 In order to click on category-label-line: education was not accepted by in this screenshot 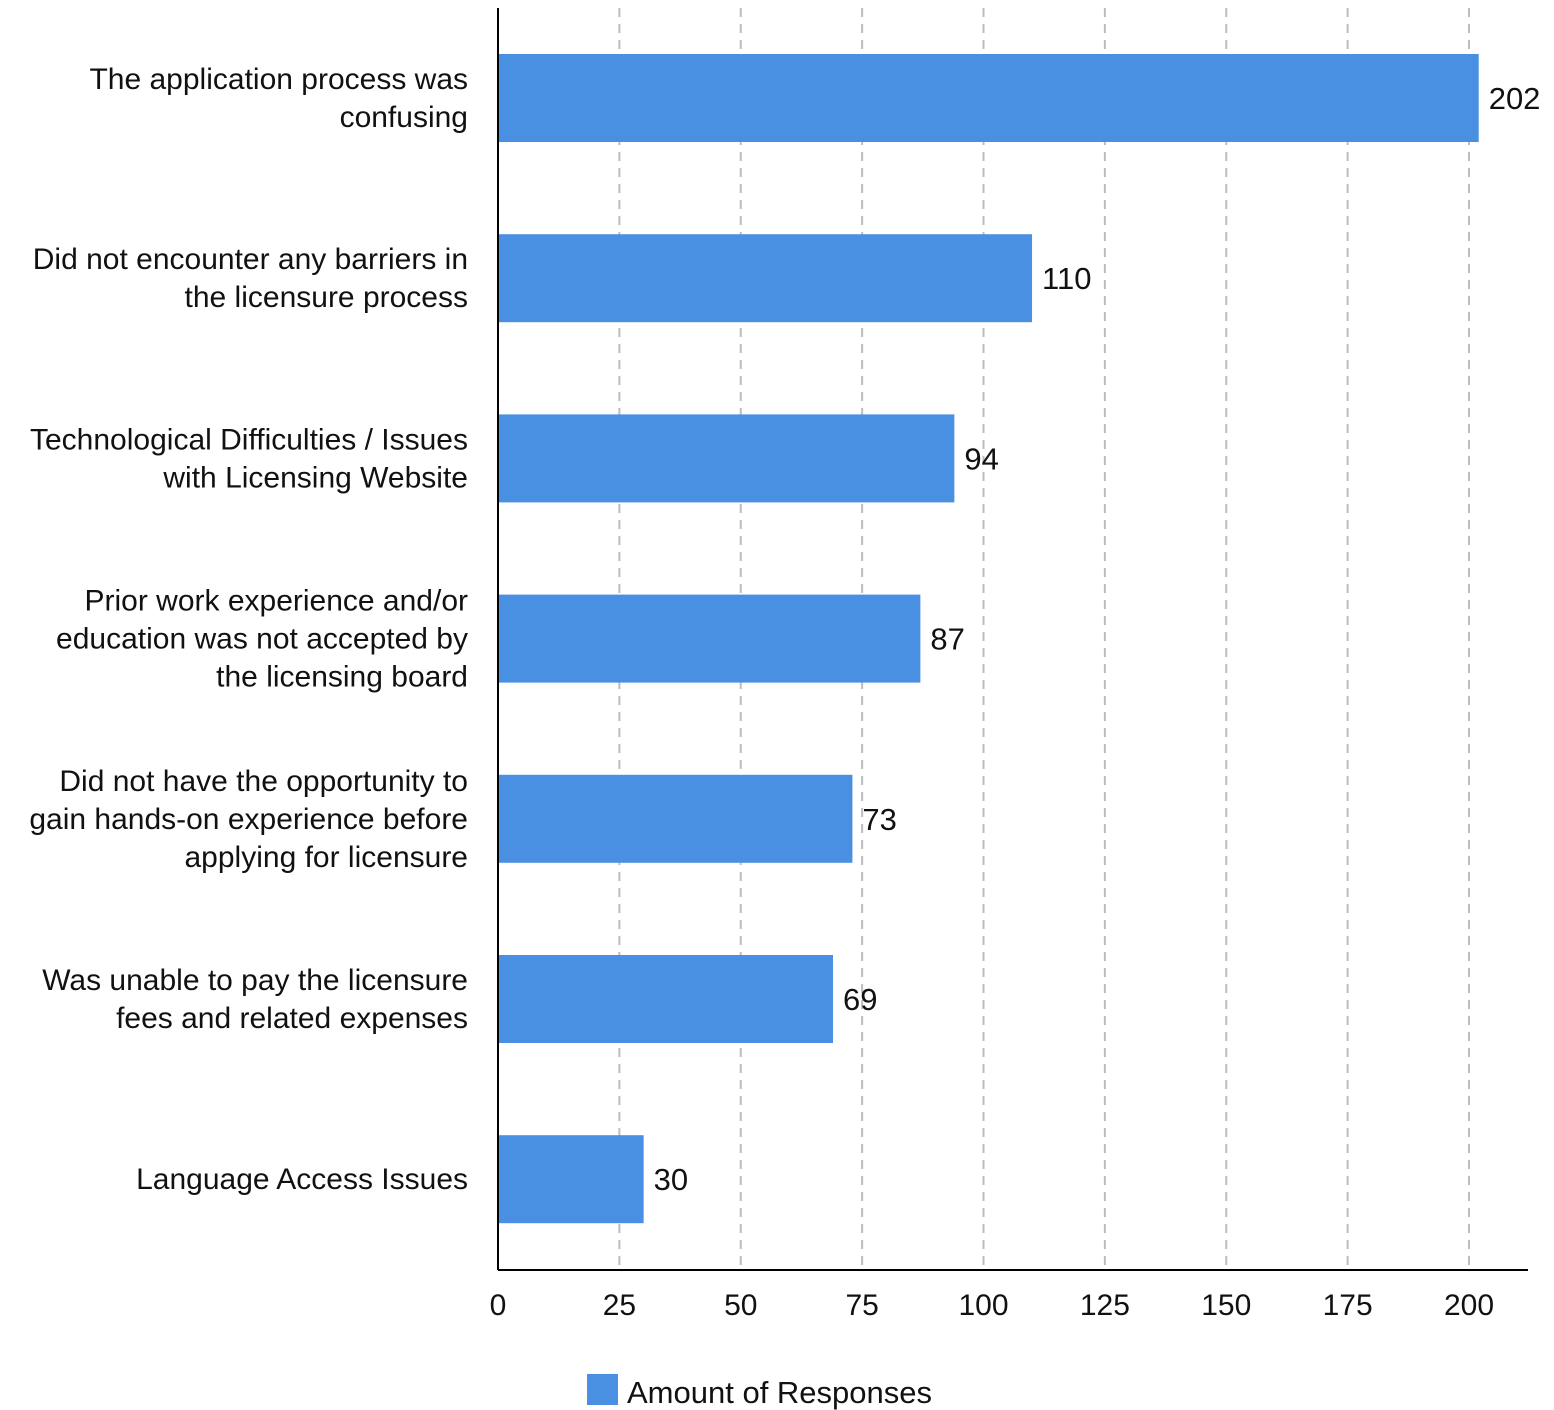, I will do `click(262, 639)`.